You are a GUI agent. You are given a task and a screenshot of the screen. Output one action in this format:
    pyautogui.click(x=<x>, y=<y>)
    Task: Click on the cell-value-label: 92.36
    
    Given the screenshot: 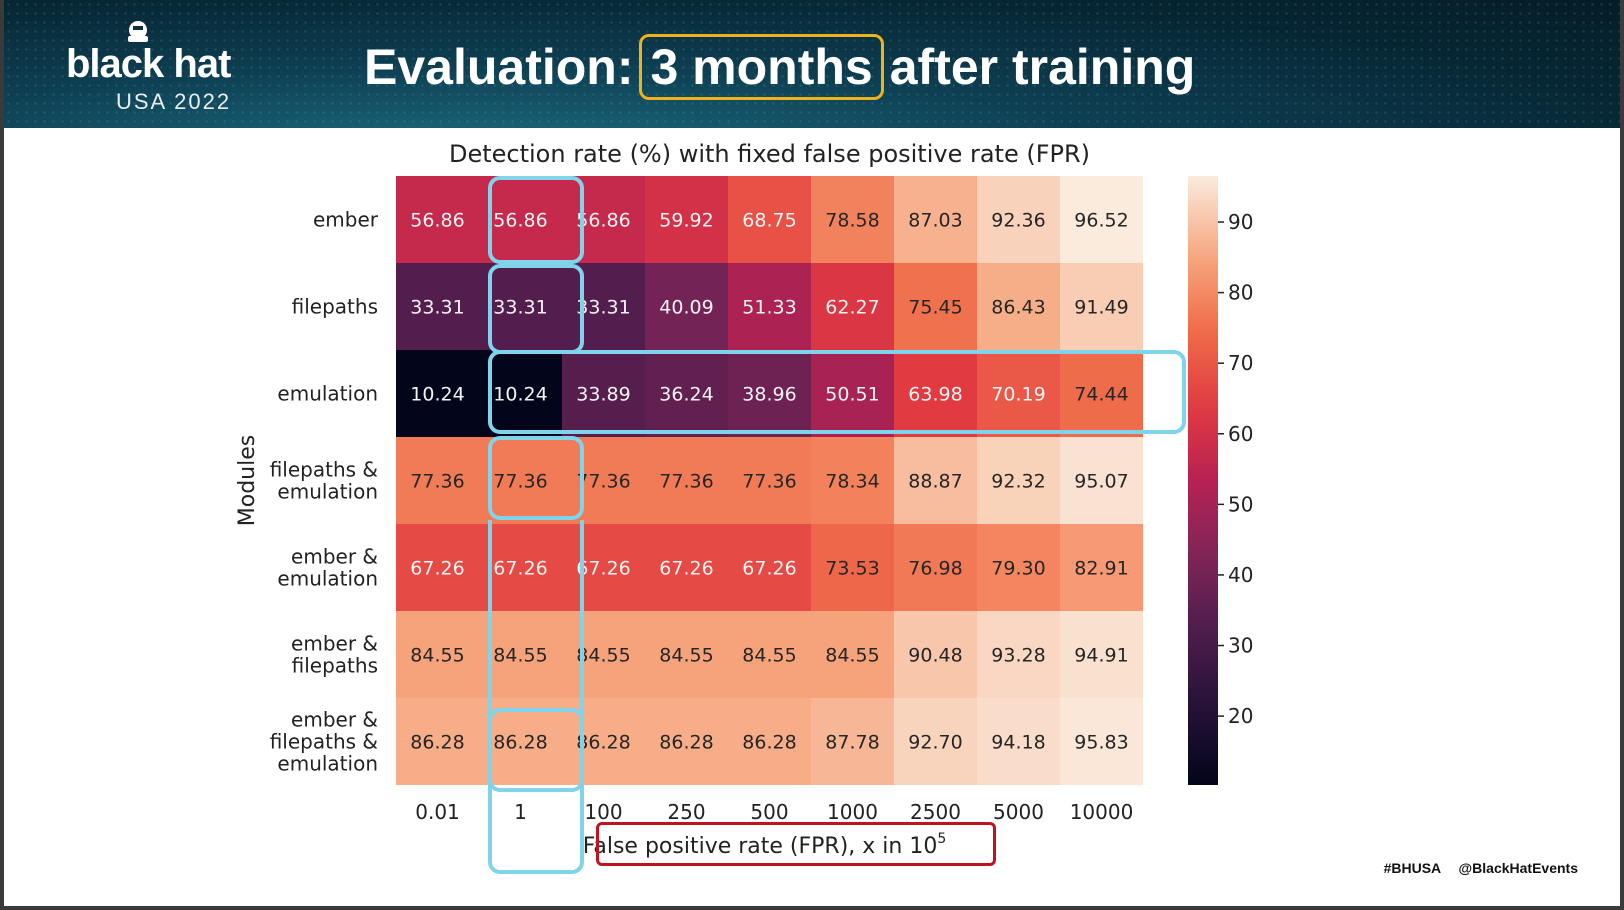 What is the action you would take?
    pyautogui.click(x=1018, y=221)
    